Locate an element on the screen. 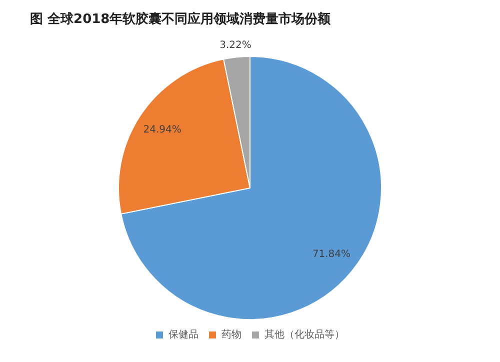  legend-label: 保健品 is located at coordinates (183, 335).